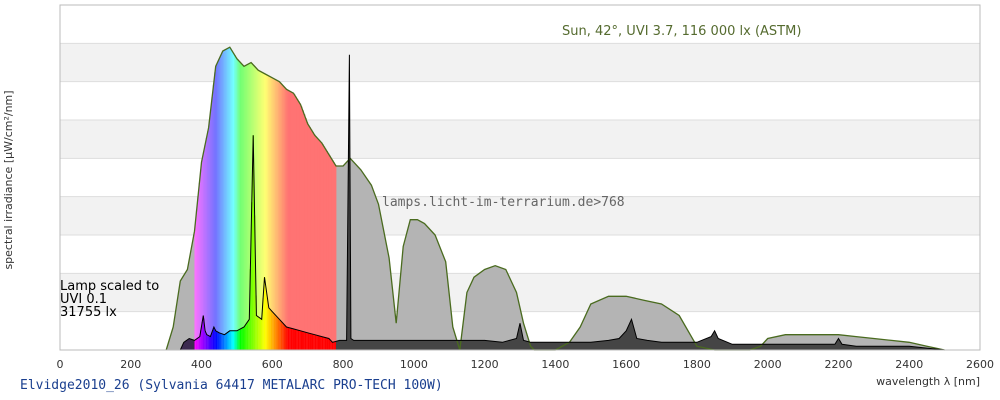 The height and width of the screenshot is (400, 1000). Describe the element at coordinates (88, 312) in the screenshot. I see `lamp-note-line-3: 31755 lx` at that location.